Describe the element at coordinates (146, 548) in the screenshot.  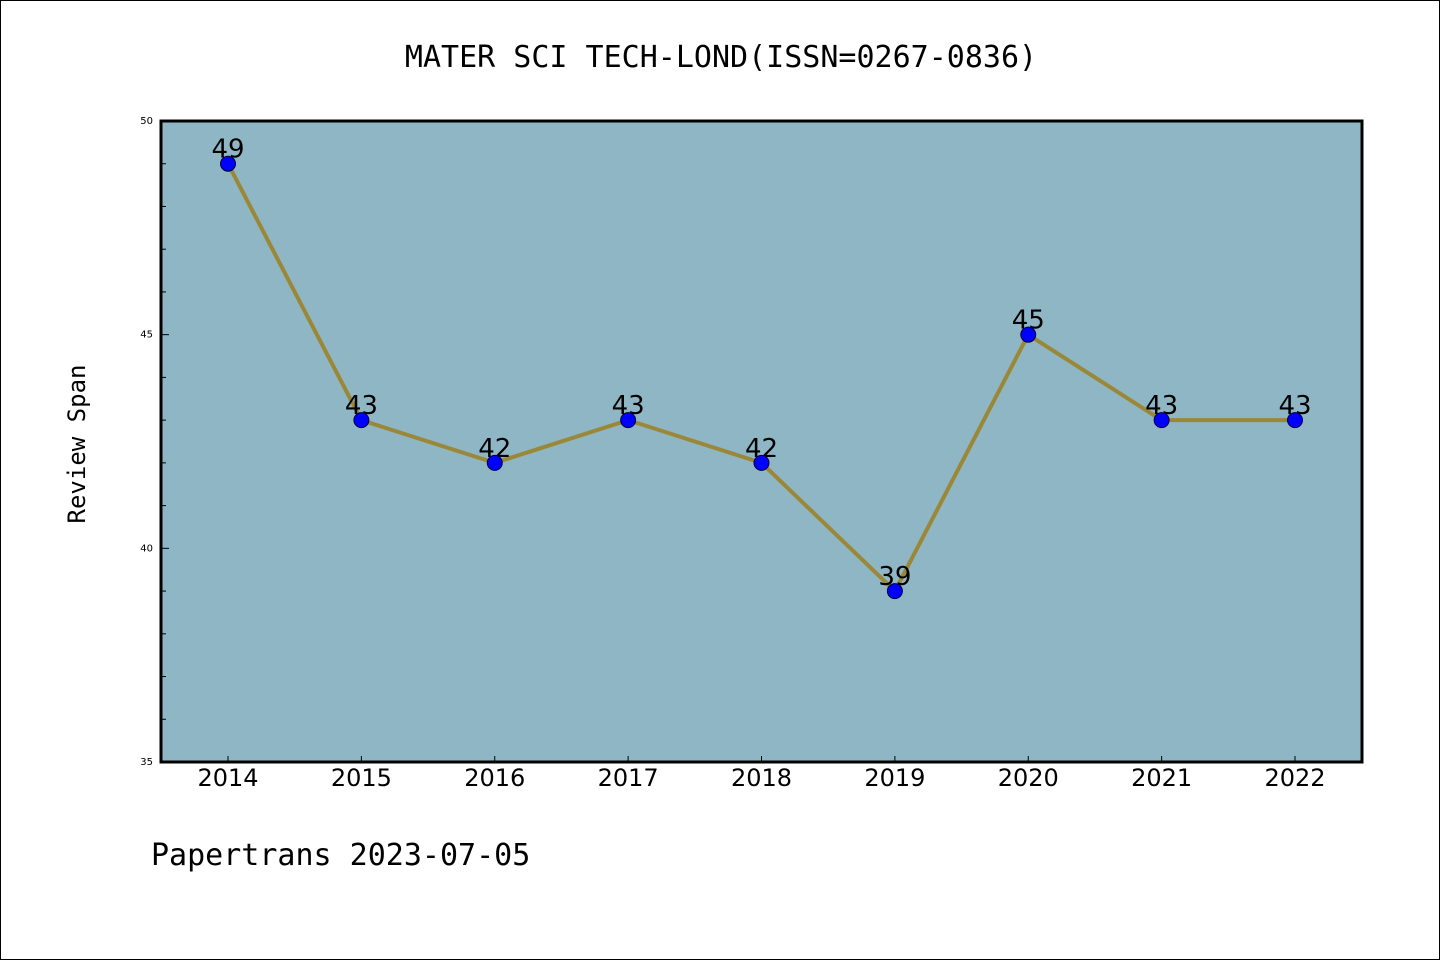
I see `y-tick-label: 40` at that location.